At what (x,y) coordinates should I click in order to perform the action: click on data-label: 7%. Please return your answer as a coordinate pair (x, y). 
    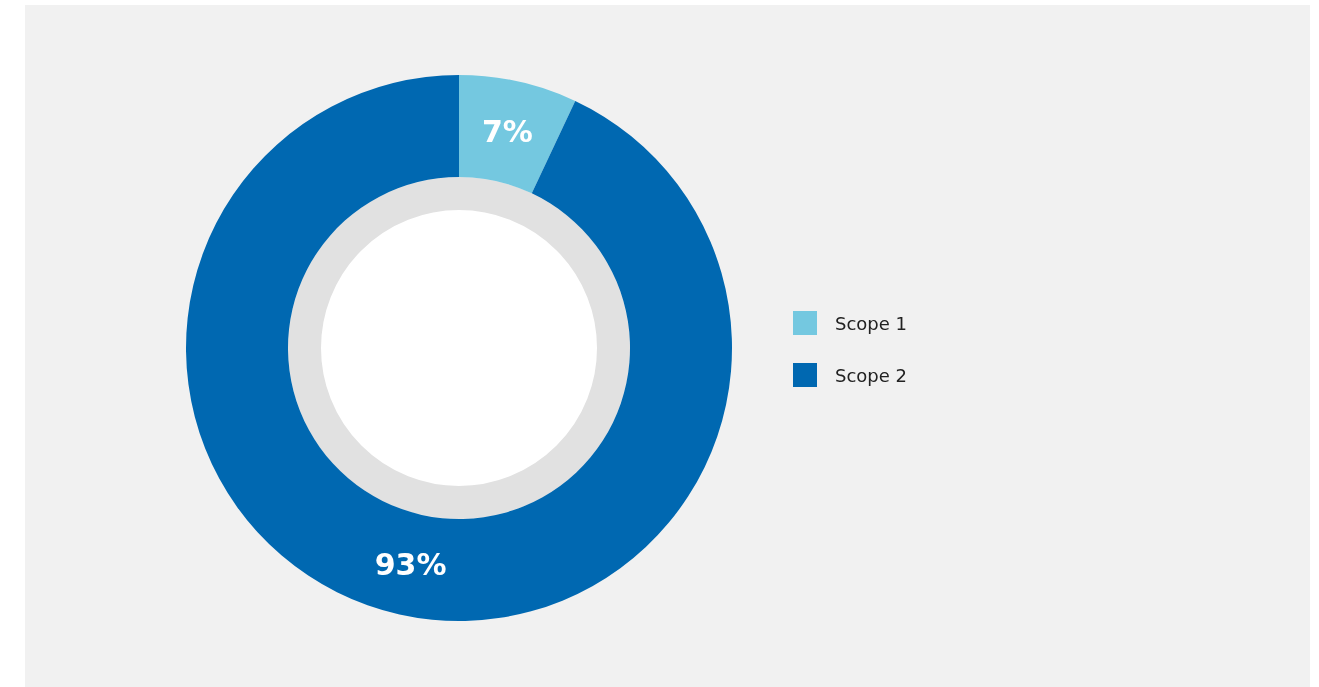
    Looking at the image, I should click on (507, 131).